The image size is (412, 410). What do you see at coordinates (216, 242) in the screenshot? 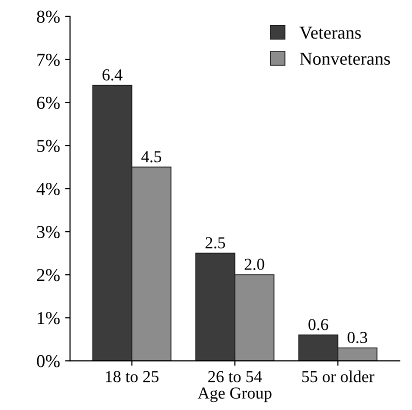
I see `data-label: 2.5` at bounding box center [216, 242].